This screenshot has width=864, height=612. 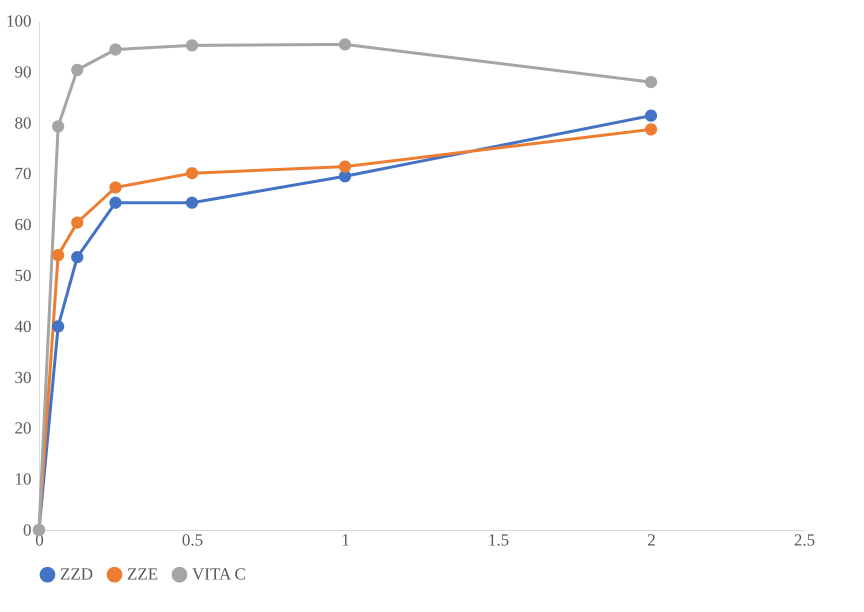 I want to click on legend-label: ZZE, so click(x=142, y=574).